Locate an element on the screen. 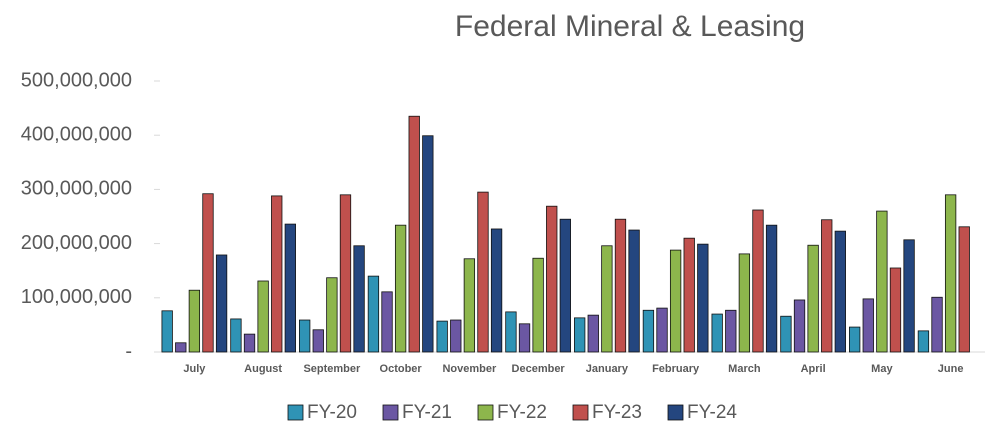  x-tick-label: November is located at coordinates (469, 369).